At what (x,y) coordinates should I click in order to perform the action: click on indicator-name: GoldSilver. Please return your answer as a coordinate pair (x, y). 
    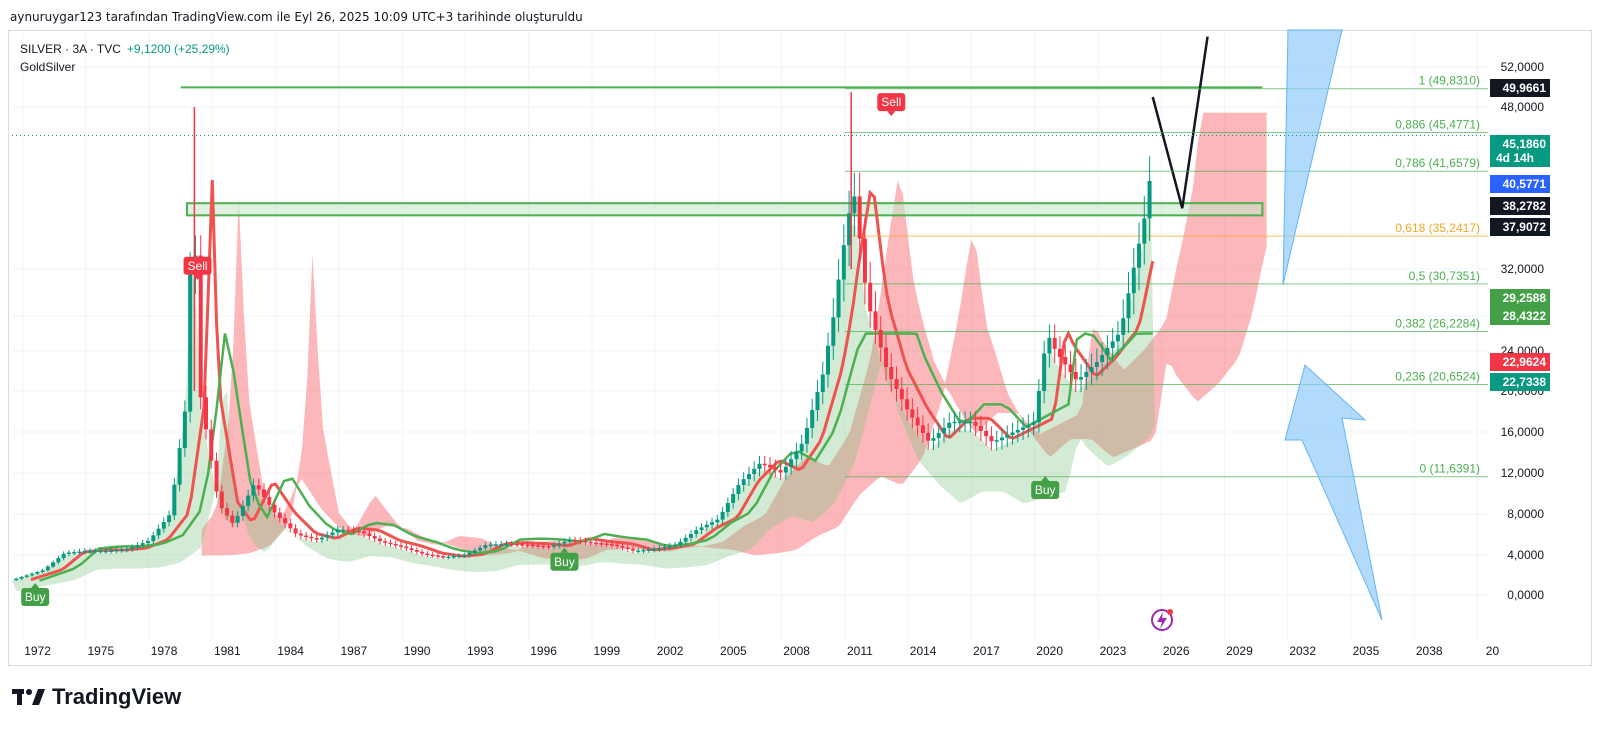
    Looking at the image, I should click on (48, 67).